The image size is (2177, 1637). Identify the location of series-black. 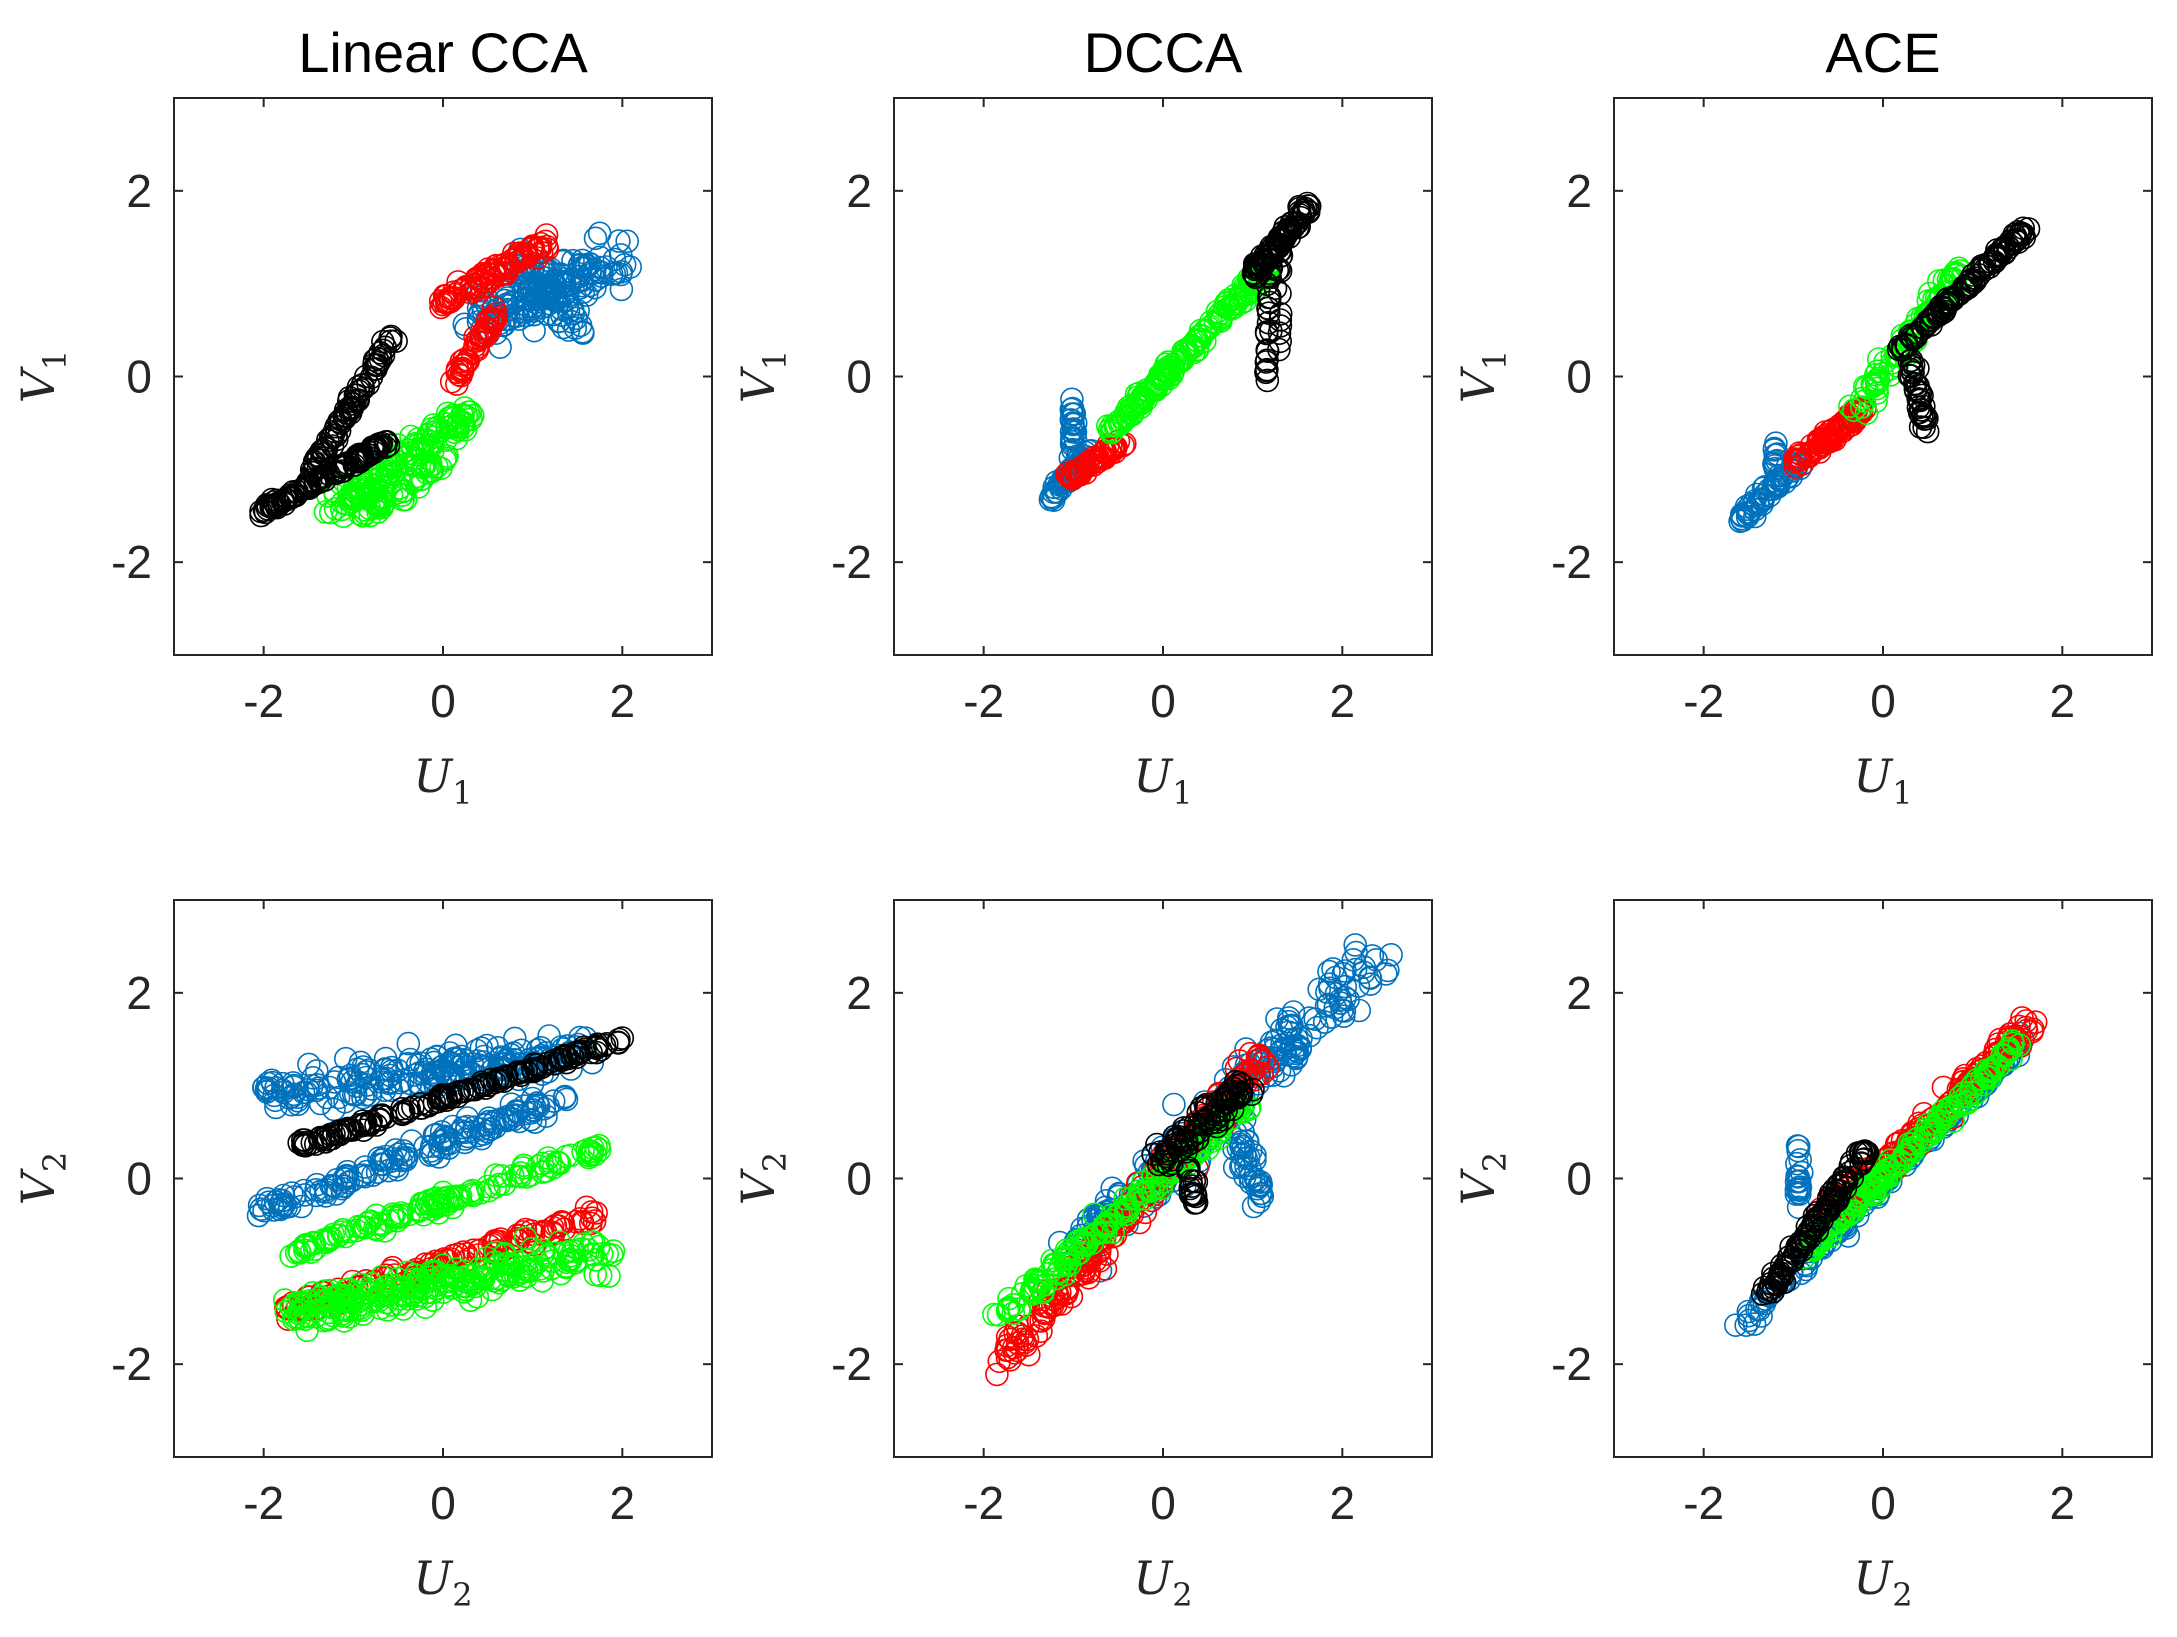
(1281, 292).